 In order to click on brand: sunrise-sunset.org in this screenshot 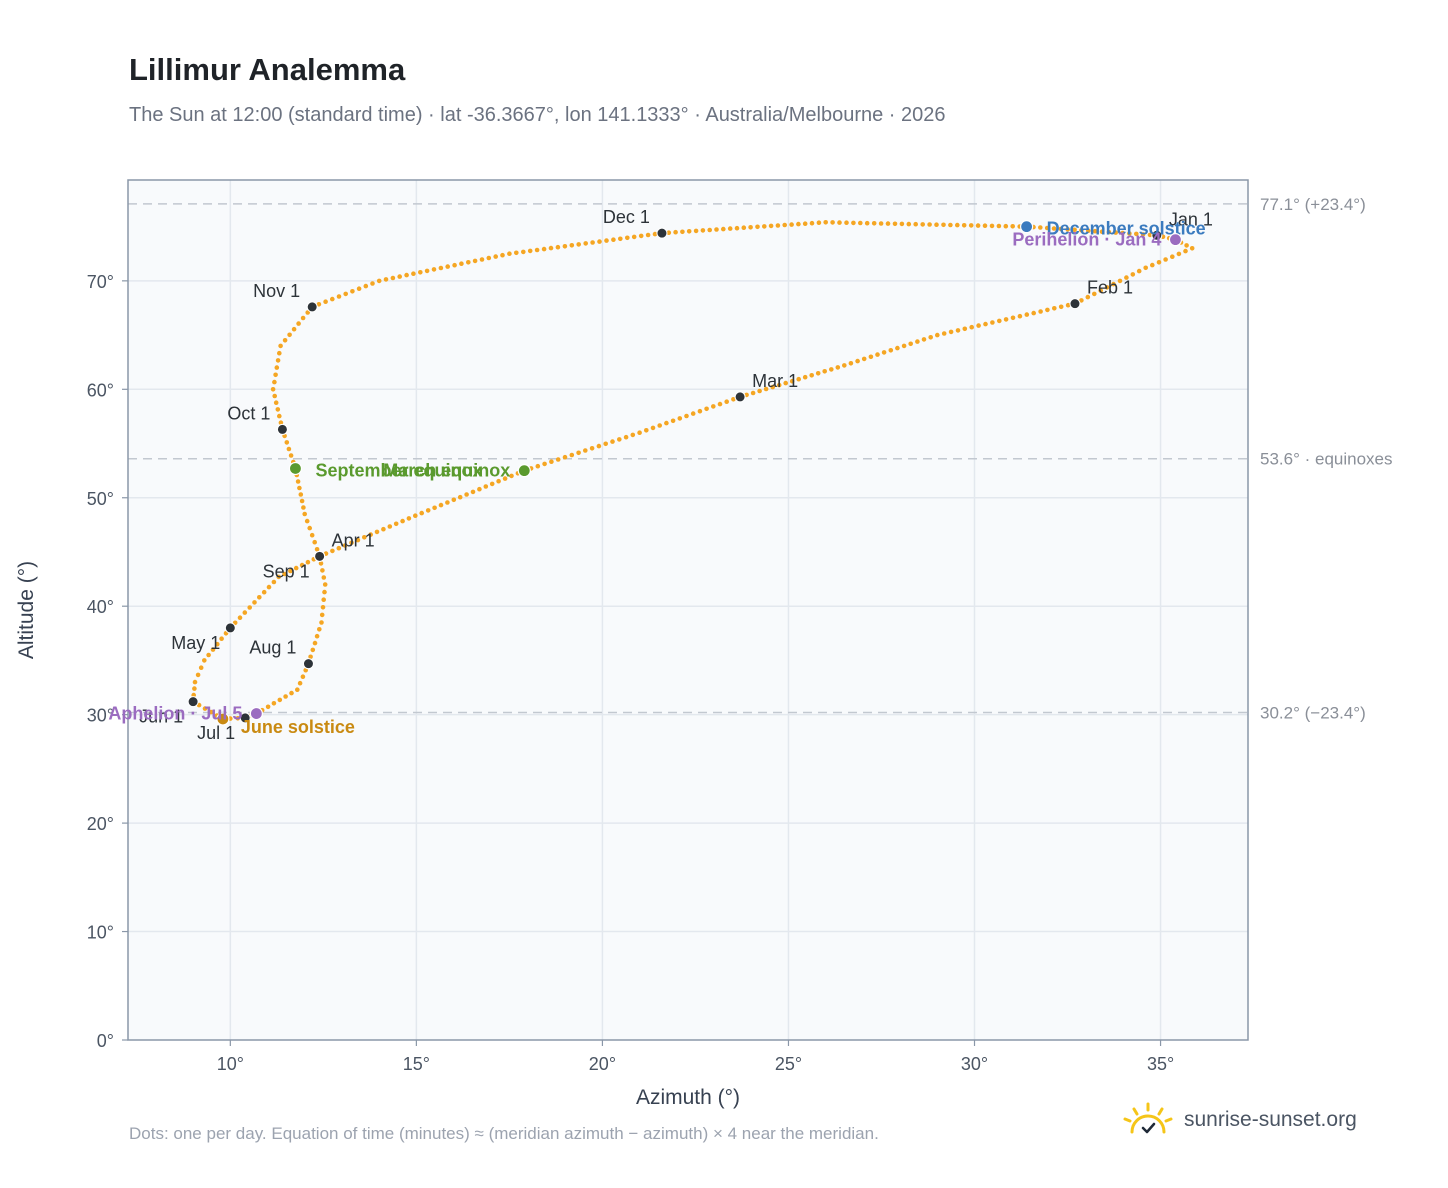, I will do `click(1238, 1120)`.